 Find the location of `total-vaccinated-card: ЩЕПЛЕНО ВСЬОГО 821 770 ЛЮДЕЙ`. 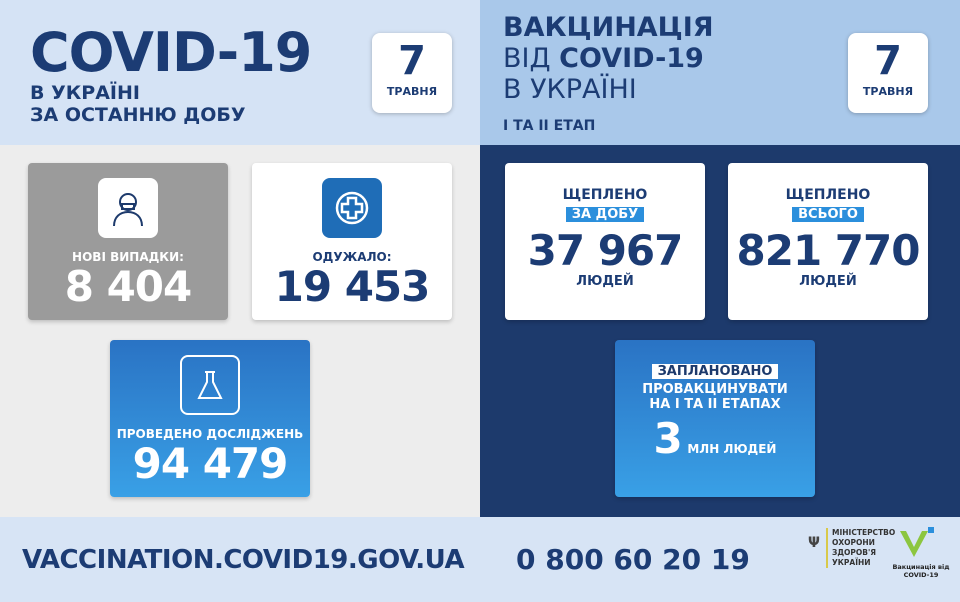

total-vaccinated-card: ЩЕПЛЕНО ВСЬОГО 821 770 ЛЮДЕЙ is located at coordinates (828, 241).